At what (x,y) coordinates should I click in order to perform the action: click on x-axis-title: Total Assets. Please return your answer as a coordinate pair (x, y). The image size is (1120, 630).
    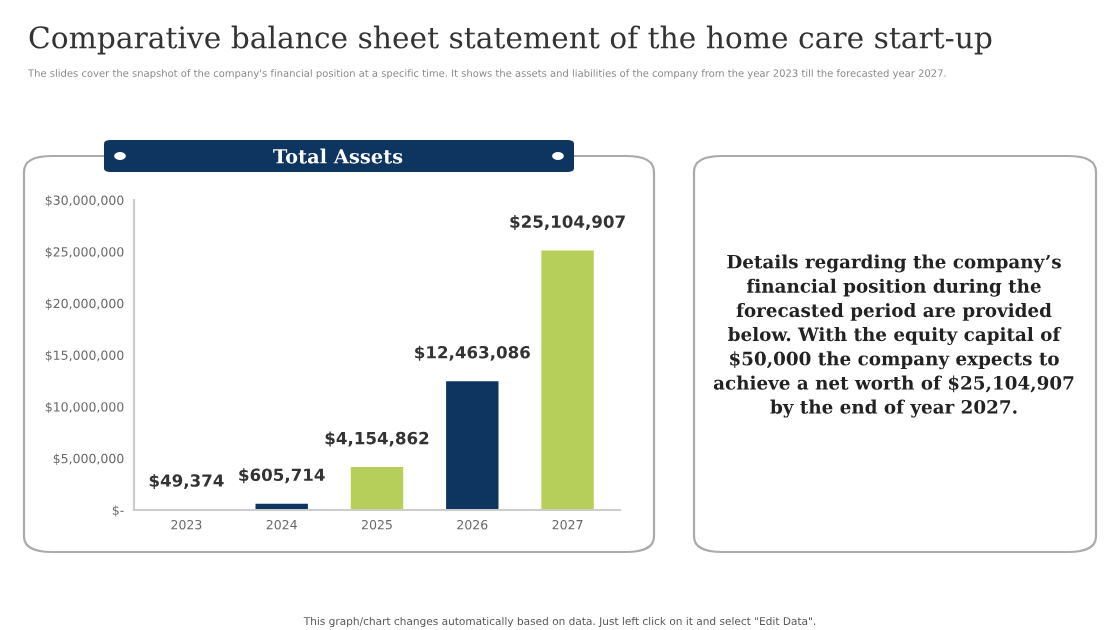
    Looking at the image, I should click on (338, 156).